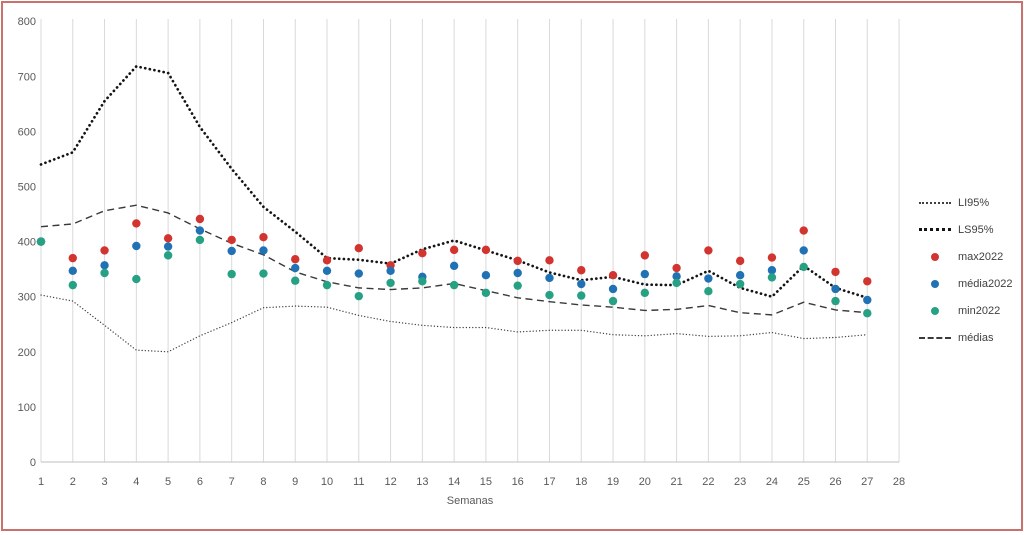  Describe the element at coordinates (740, 482) in the screenshot. I see `x-tick-label: 23` at that location.